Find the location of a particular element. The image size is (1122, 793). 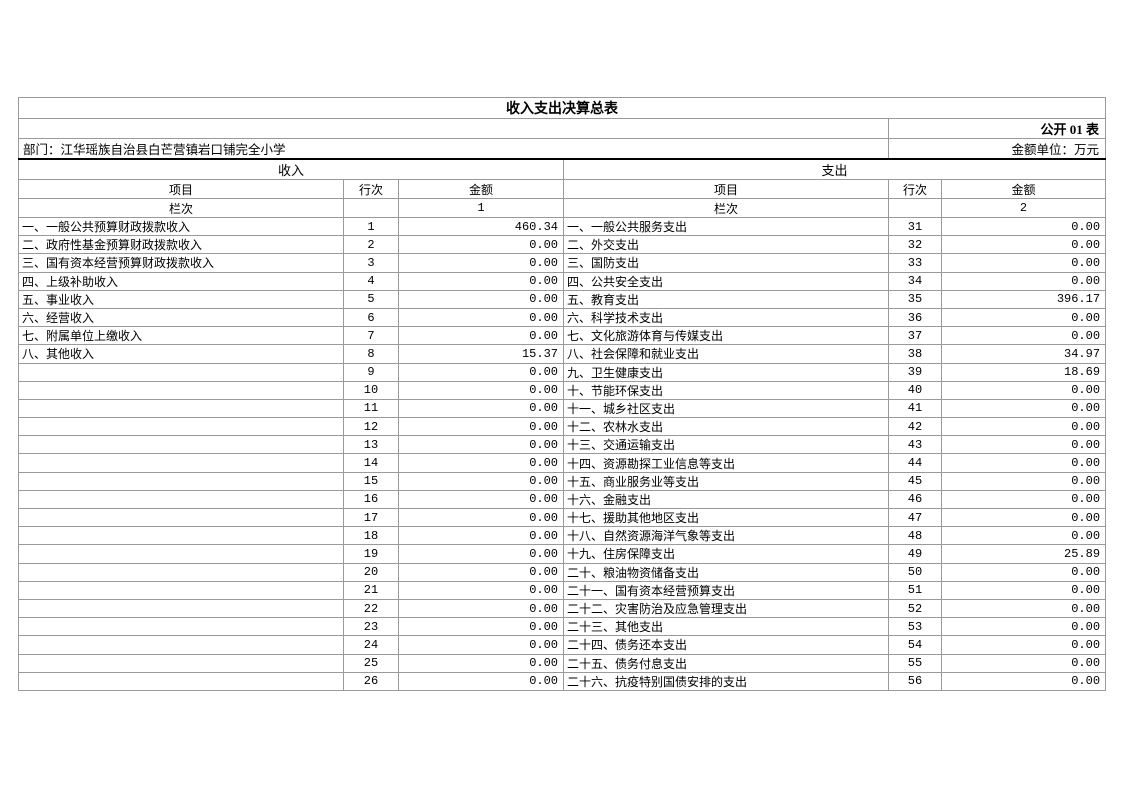

income-item-cell: 八、其他收入 is located at coordinates (181, 354).